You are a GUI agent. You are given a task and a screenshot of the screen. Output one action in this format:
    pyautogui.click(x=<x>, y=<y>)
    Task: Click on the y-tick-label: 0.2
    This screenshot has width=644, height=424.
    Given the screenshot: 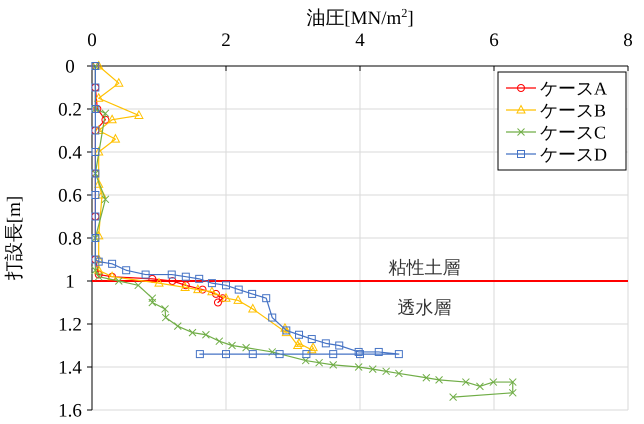 What is the action you would take?
    pyautogui.click(x=70, y=110)
    